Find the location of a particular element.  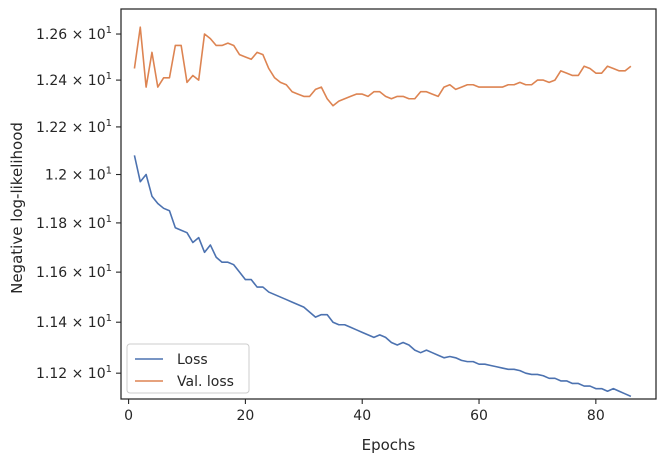

x-axis: 0 20 40 60 80 is located at coordinates (364, 411).